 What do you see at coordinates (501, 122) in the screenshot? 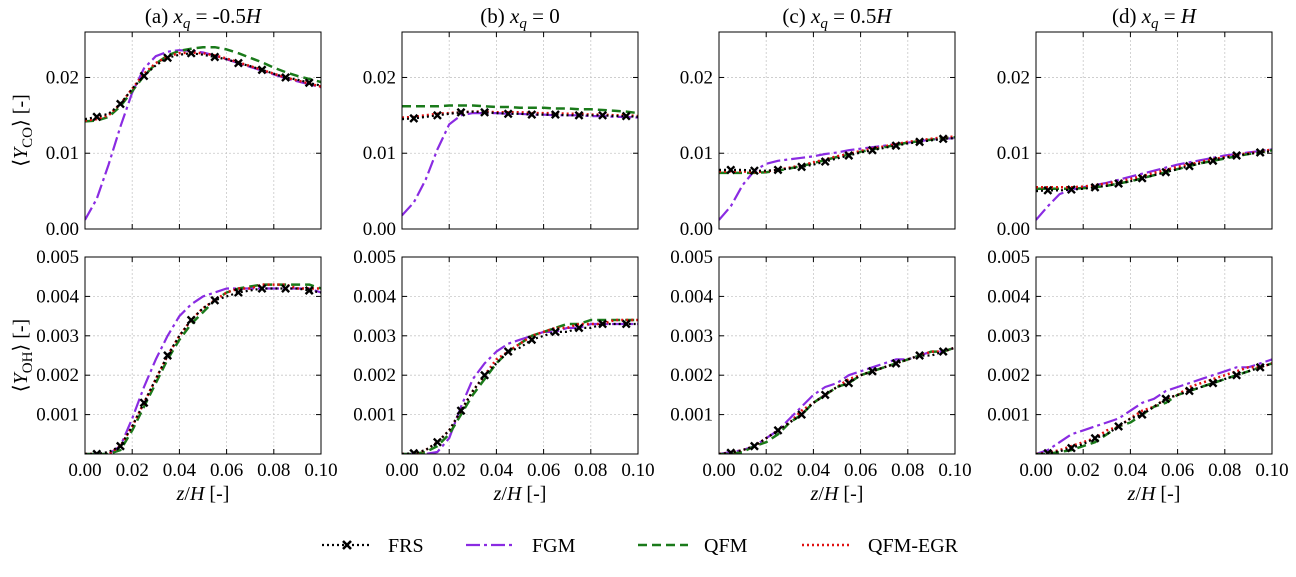
I see `panel-0-1: 0.00 0.01 0.02 (b) xq = 0` at bounding box center [501, 122].